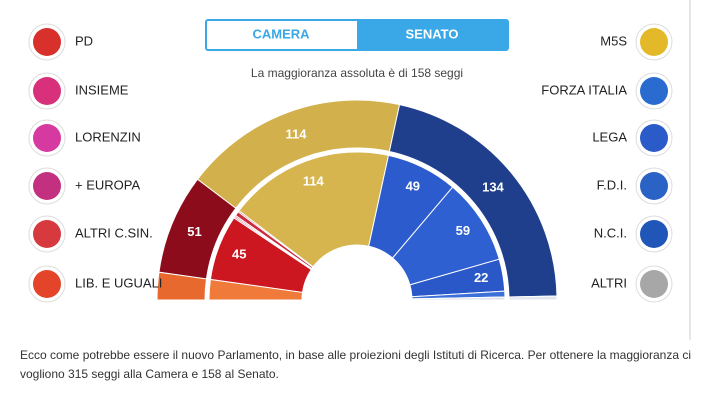  I want to click on legend-label: ALTRI, so click(609, 282).